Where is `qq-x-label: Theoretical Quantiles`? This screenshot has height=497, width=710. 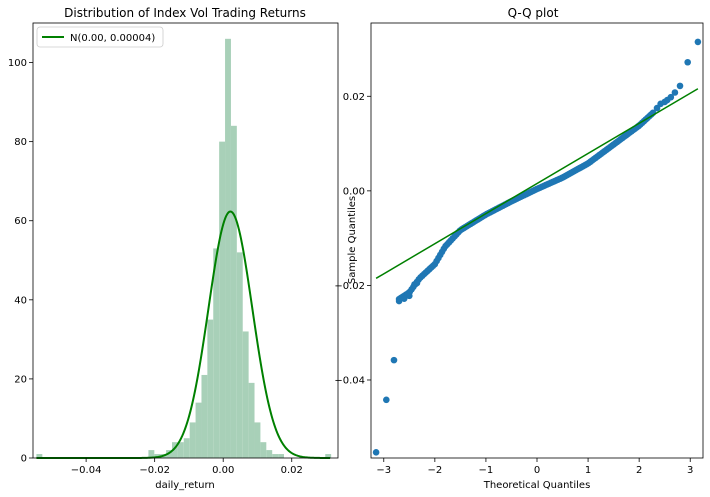 qq-x-label: Theoretical Quantiles is located at coordinates (537, 485).